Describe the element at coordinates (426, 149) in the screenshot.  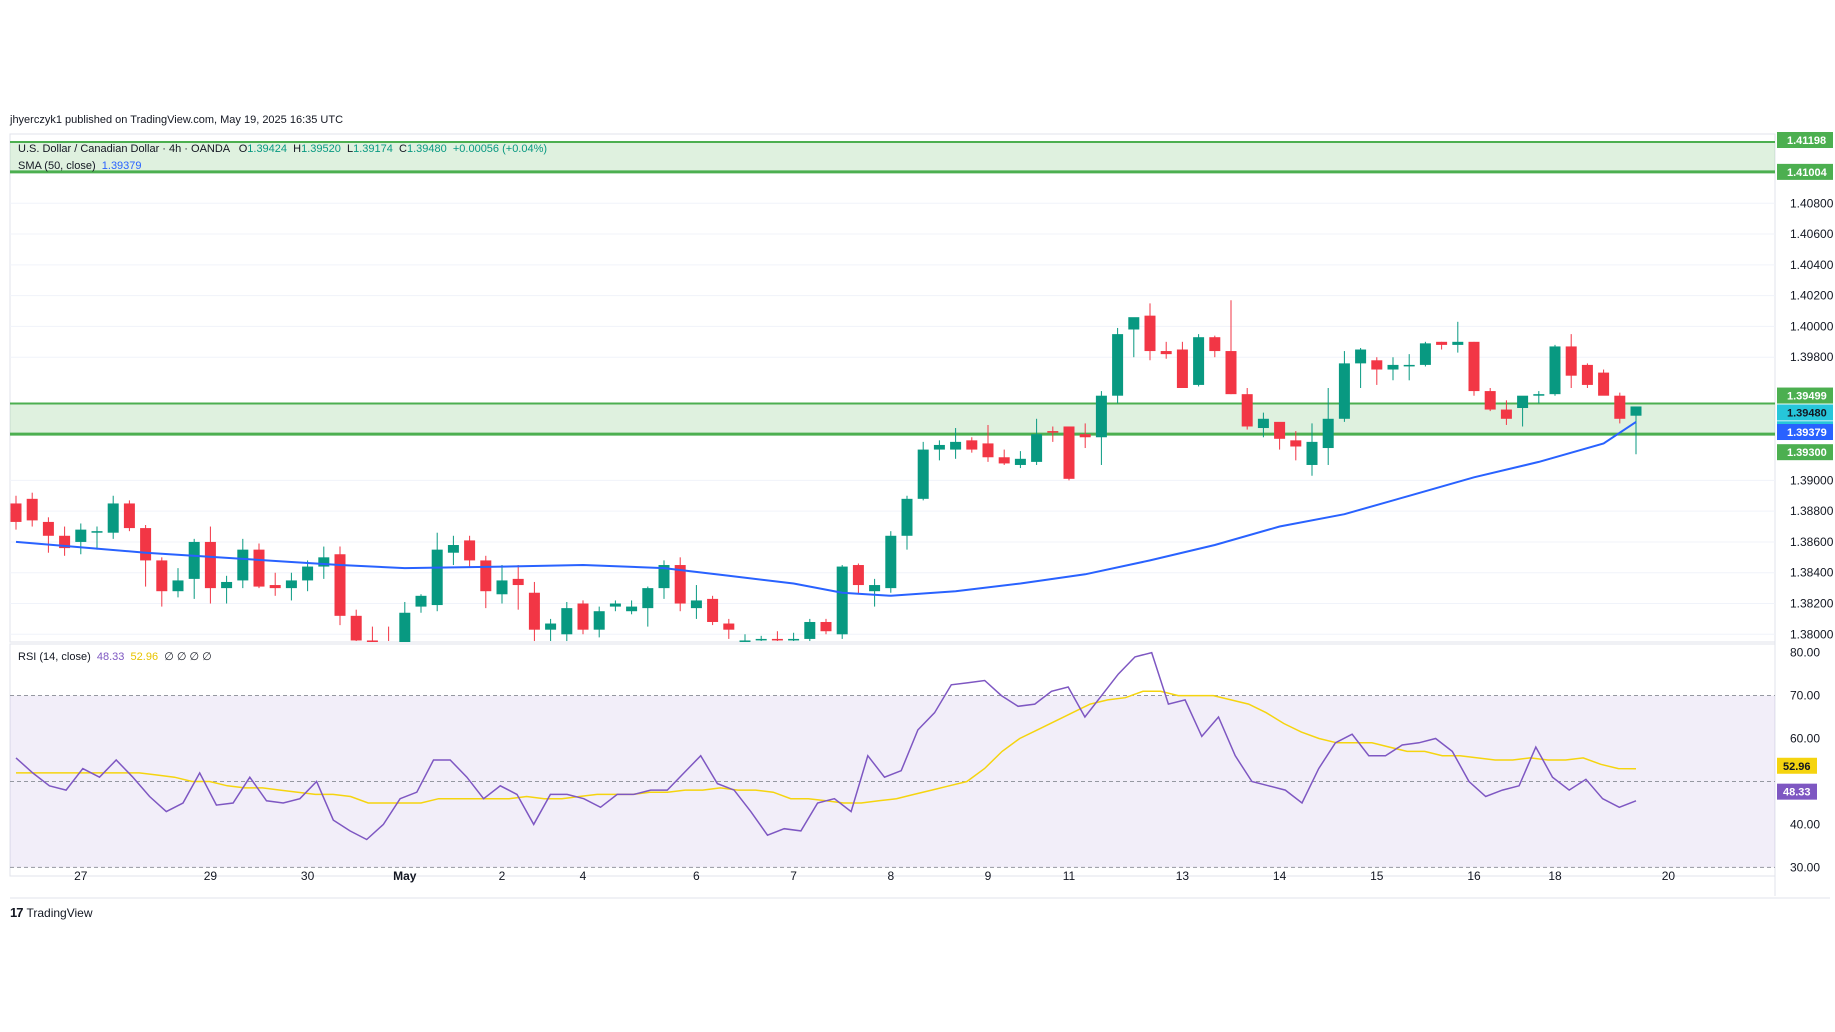
I see `close-value: 1.39480` at that location.